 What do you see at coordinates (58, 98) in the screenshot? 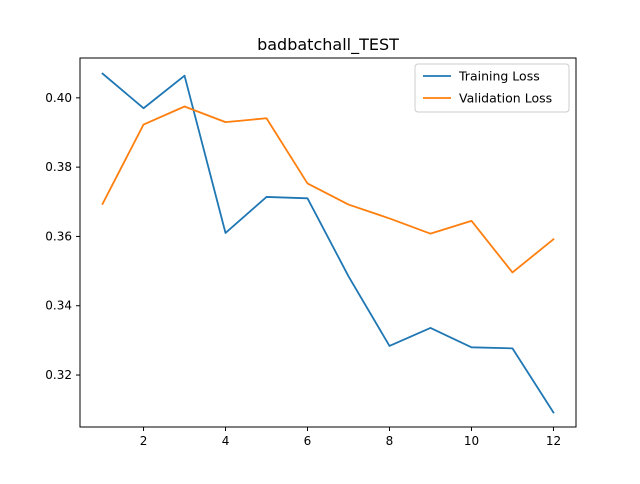
I see `y-tick-label: 0.40` at bounding box center [58, 98].